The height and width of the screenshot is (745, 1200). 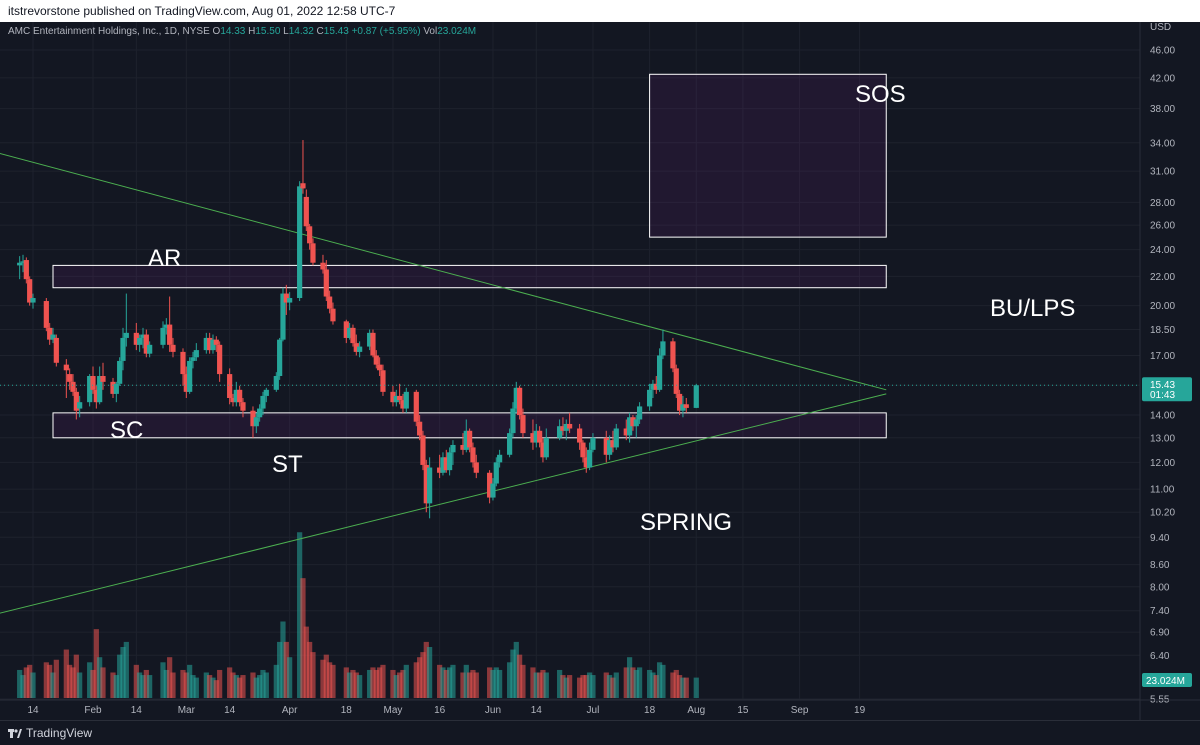 What do you see at coordinates (686, 522) in the screenshot?
I see `annotation-label-spring: SPRING` at bounding box center [686, 522].